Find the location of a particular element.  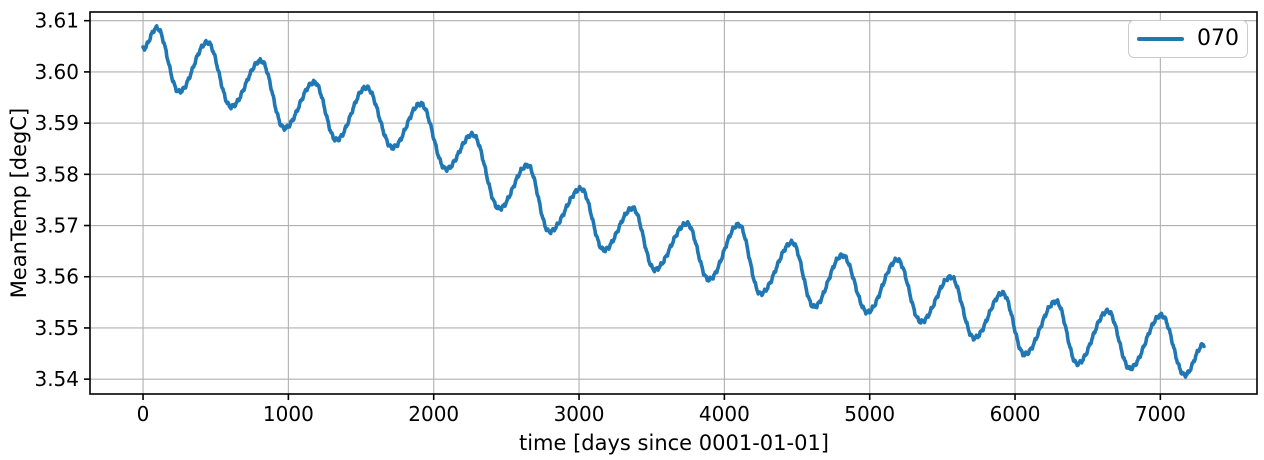

x-tick-label: 3000 is located at coordinates (579, 414).